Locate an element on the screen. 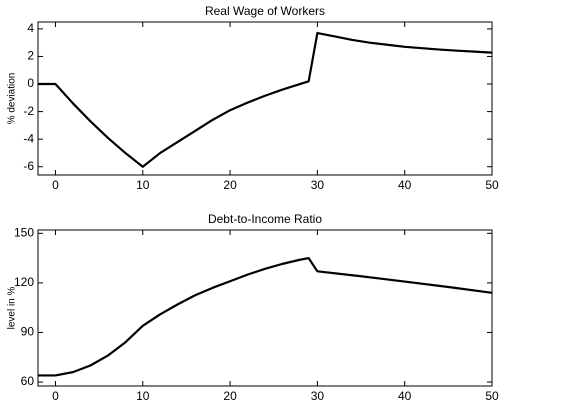 This screenshot has height=406, width=566. chart-title: Debt-to-Income Ratio is located at coordinates (265, 219).